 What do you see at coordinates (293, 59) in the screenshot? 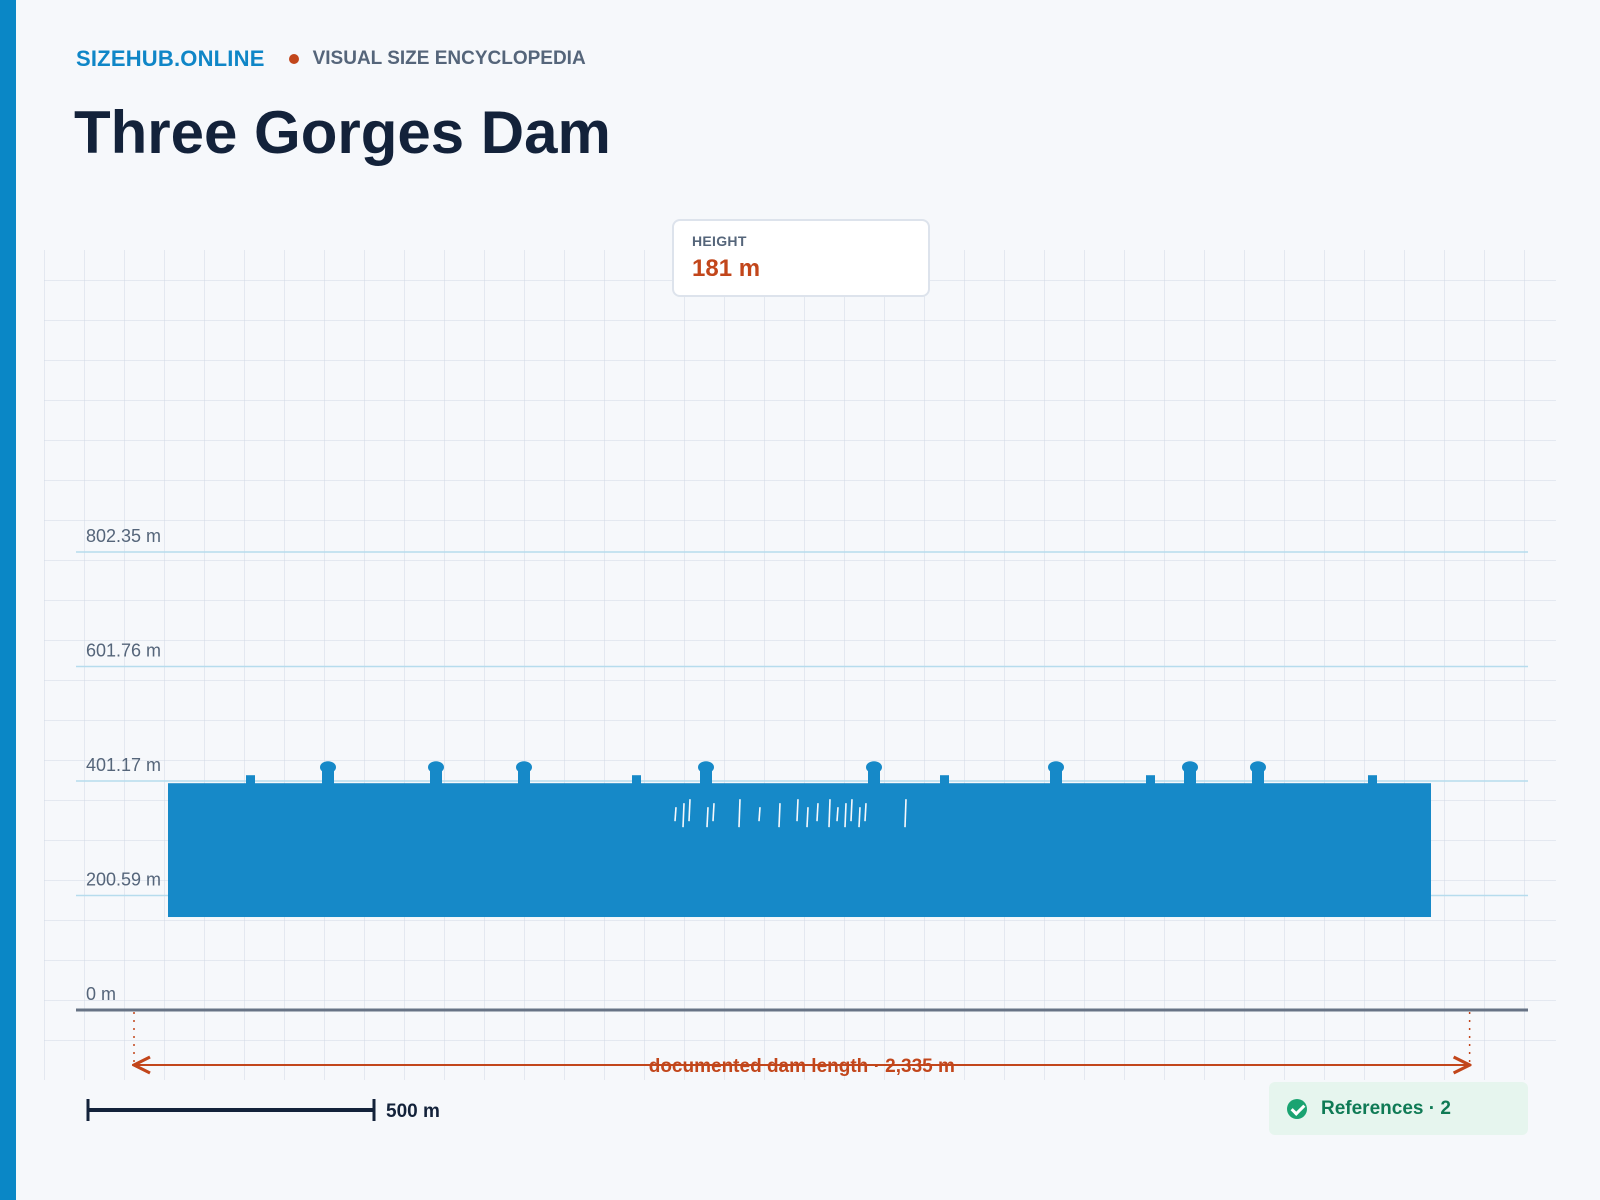
I see `separator-dot` at bounding box center [293, 59].